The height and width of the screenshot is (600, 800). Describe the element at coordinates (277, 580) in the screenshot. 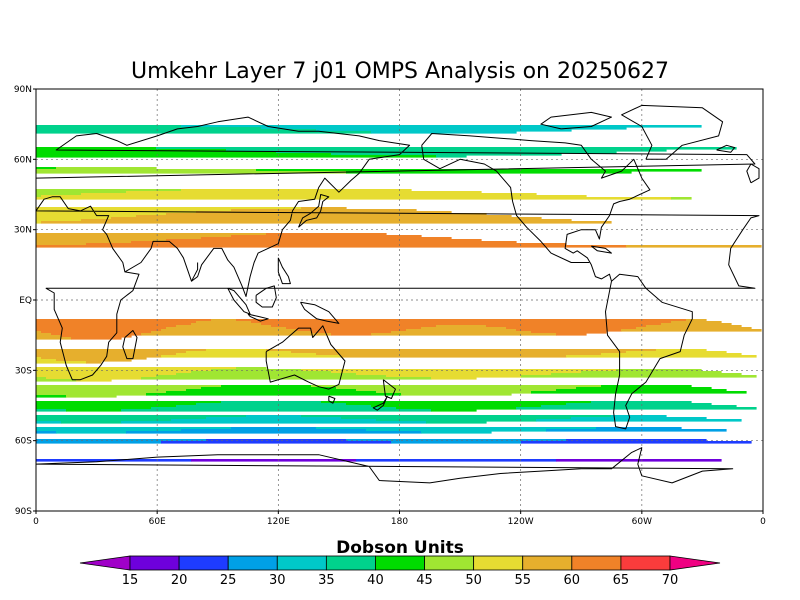

I see `colorbar-label: 30` at that location.